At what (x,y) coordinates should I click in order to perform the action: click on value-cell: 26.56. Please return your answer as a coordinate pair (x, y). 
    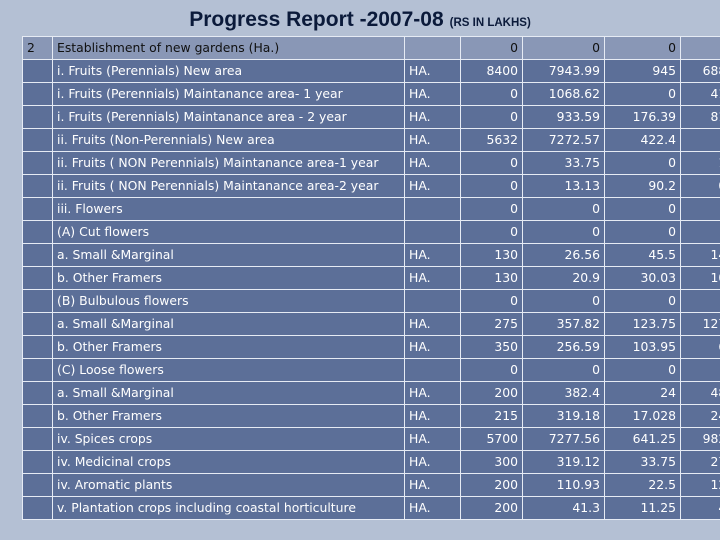
    Looking at the image, I should click on (563, 255).